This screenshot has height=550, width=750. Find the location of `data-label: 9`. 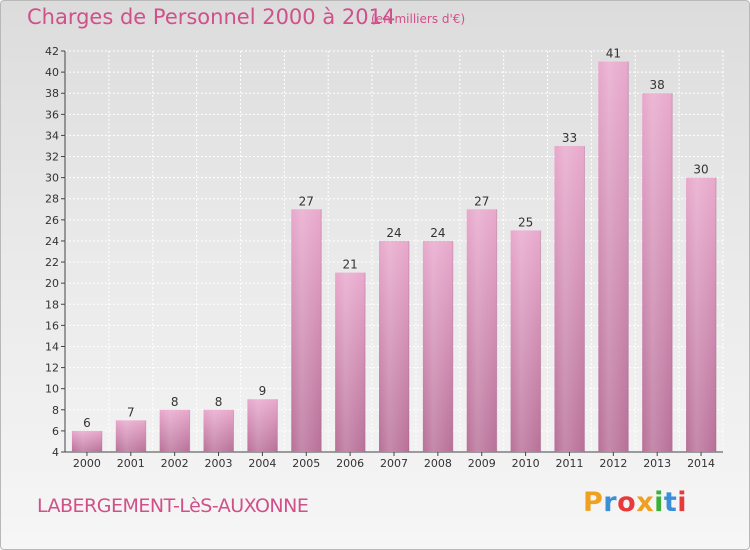

data-label: 9 is located at coordinates (263, 391).